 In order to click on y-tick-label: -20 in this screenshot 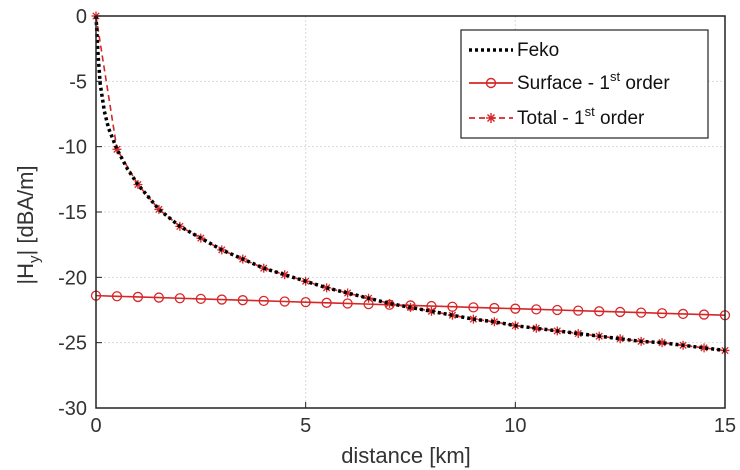, I will do `click(72, 278)`.